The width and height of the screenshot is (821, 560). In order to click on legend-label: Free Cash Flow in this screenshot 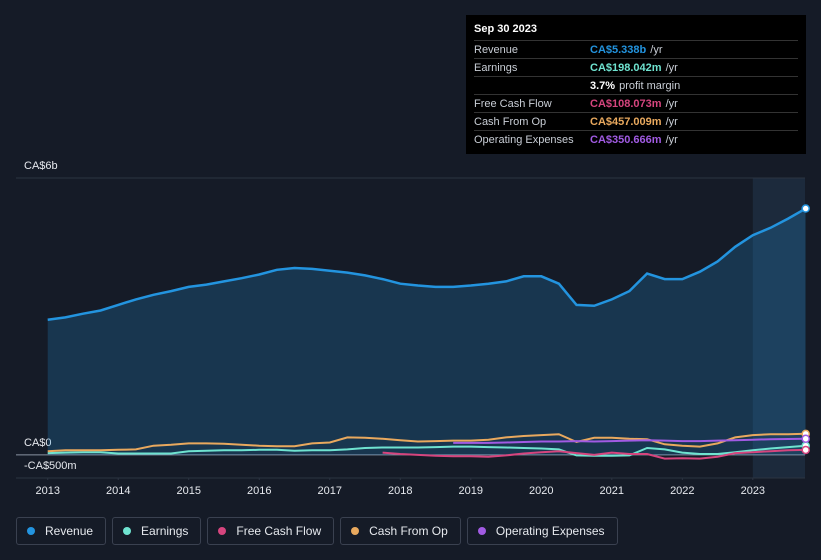, I will do `click(279, 531)`.